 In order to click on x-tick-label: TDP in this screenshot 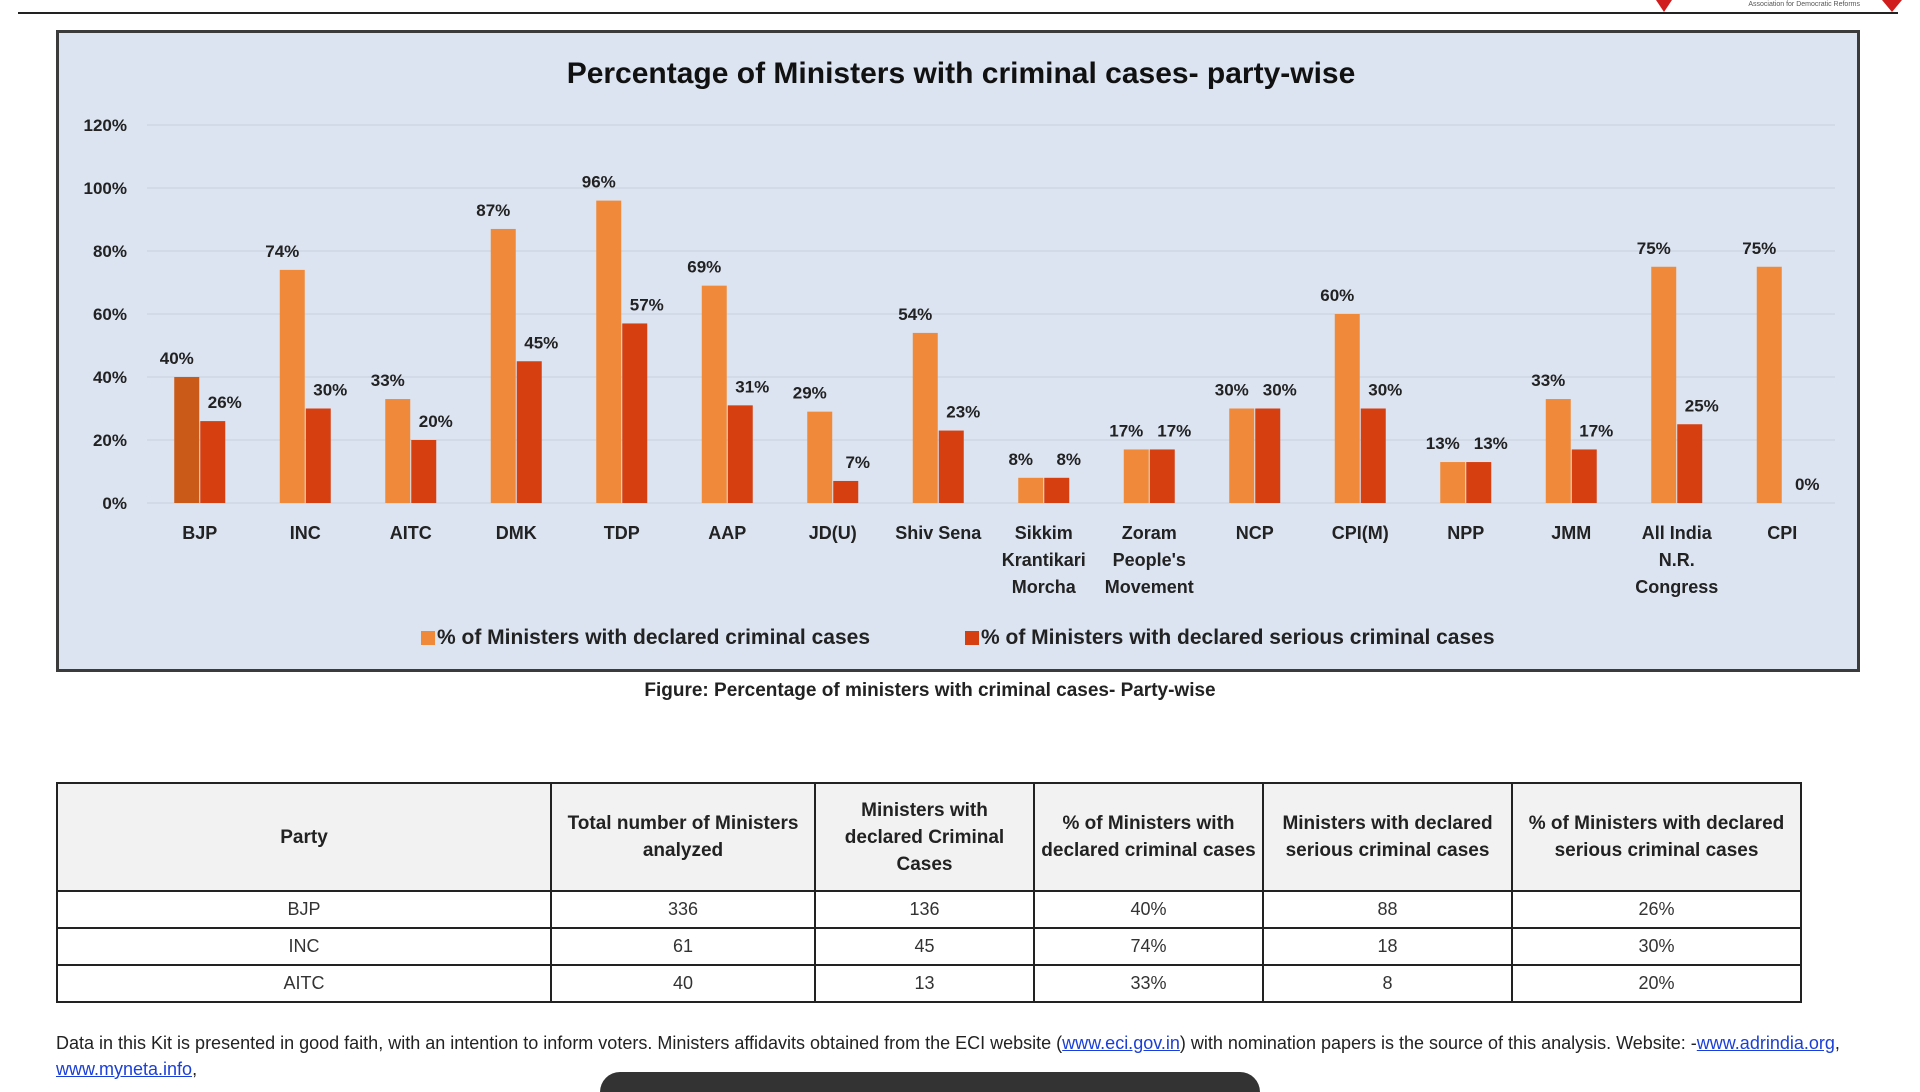, I will do `click(622, 533)`.